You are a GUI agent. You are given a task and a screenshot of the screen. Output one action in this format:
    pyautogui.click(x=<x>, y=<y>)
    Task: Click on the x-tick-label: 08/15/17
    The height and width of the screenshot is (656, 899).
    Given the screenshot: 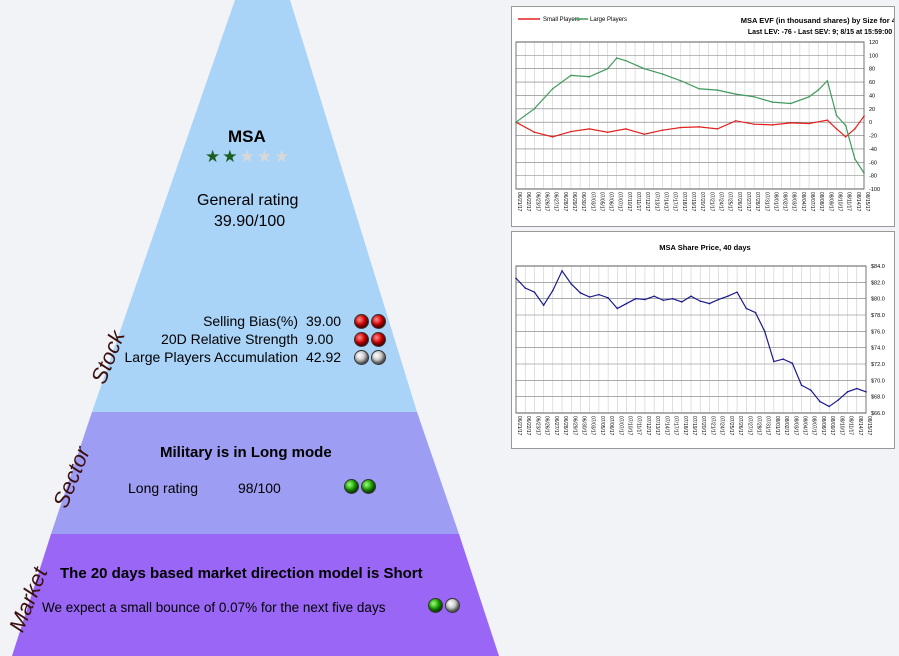 What is the action you would take?
    pyautogui.click(x=869, y=426)
    